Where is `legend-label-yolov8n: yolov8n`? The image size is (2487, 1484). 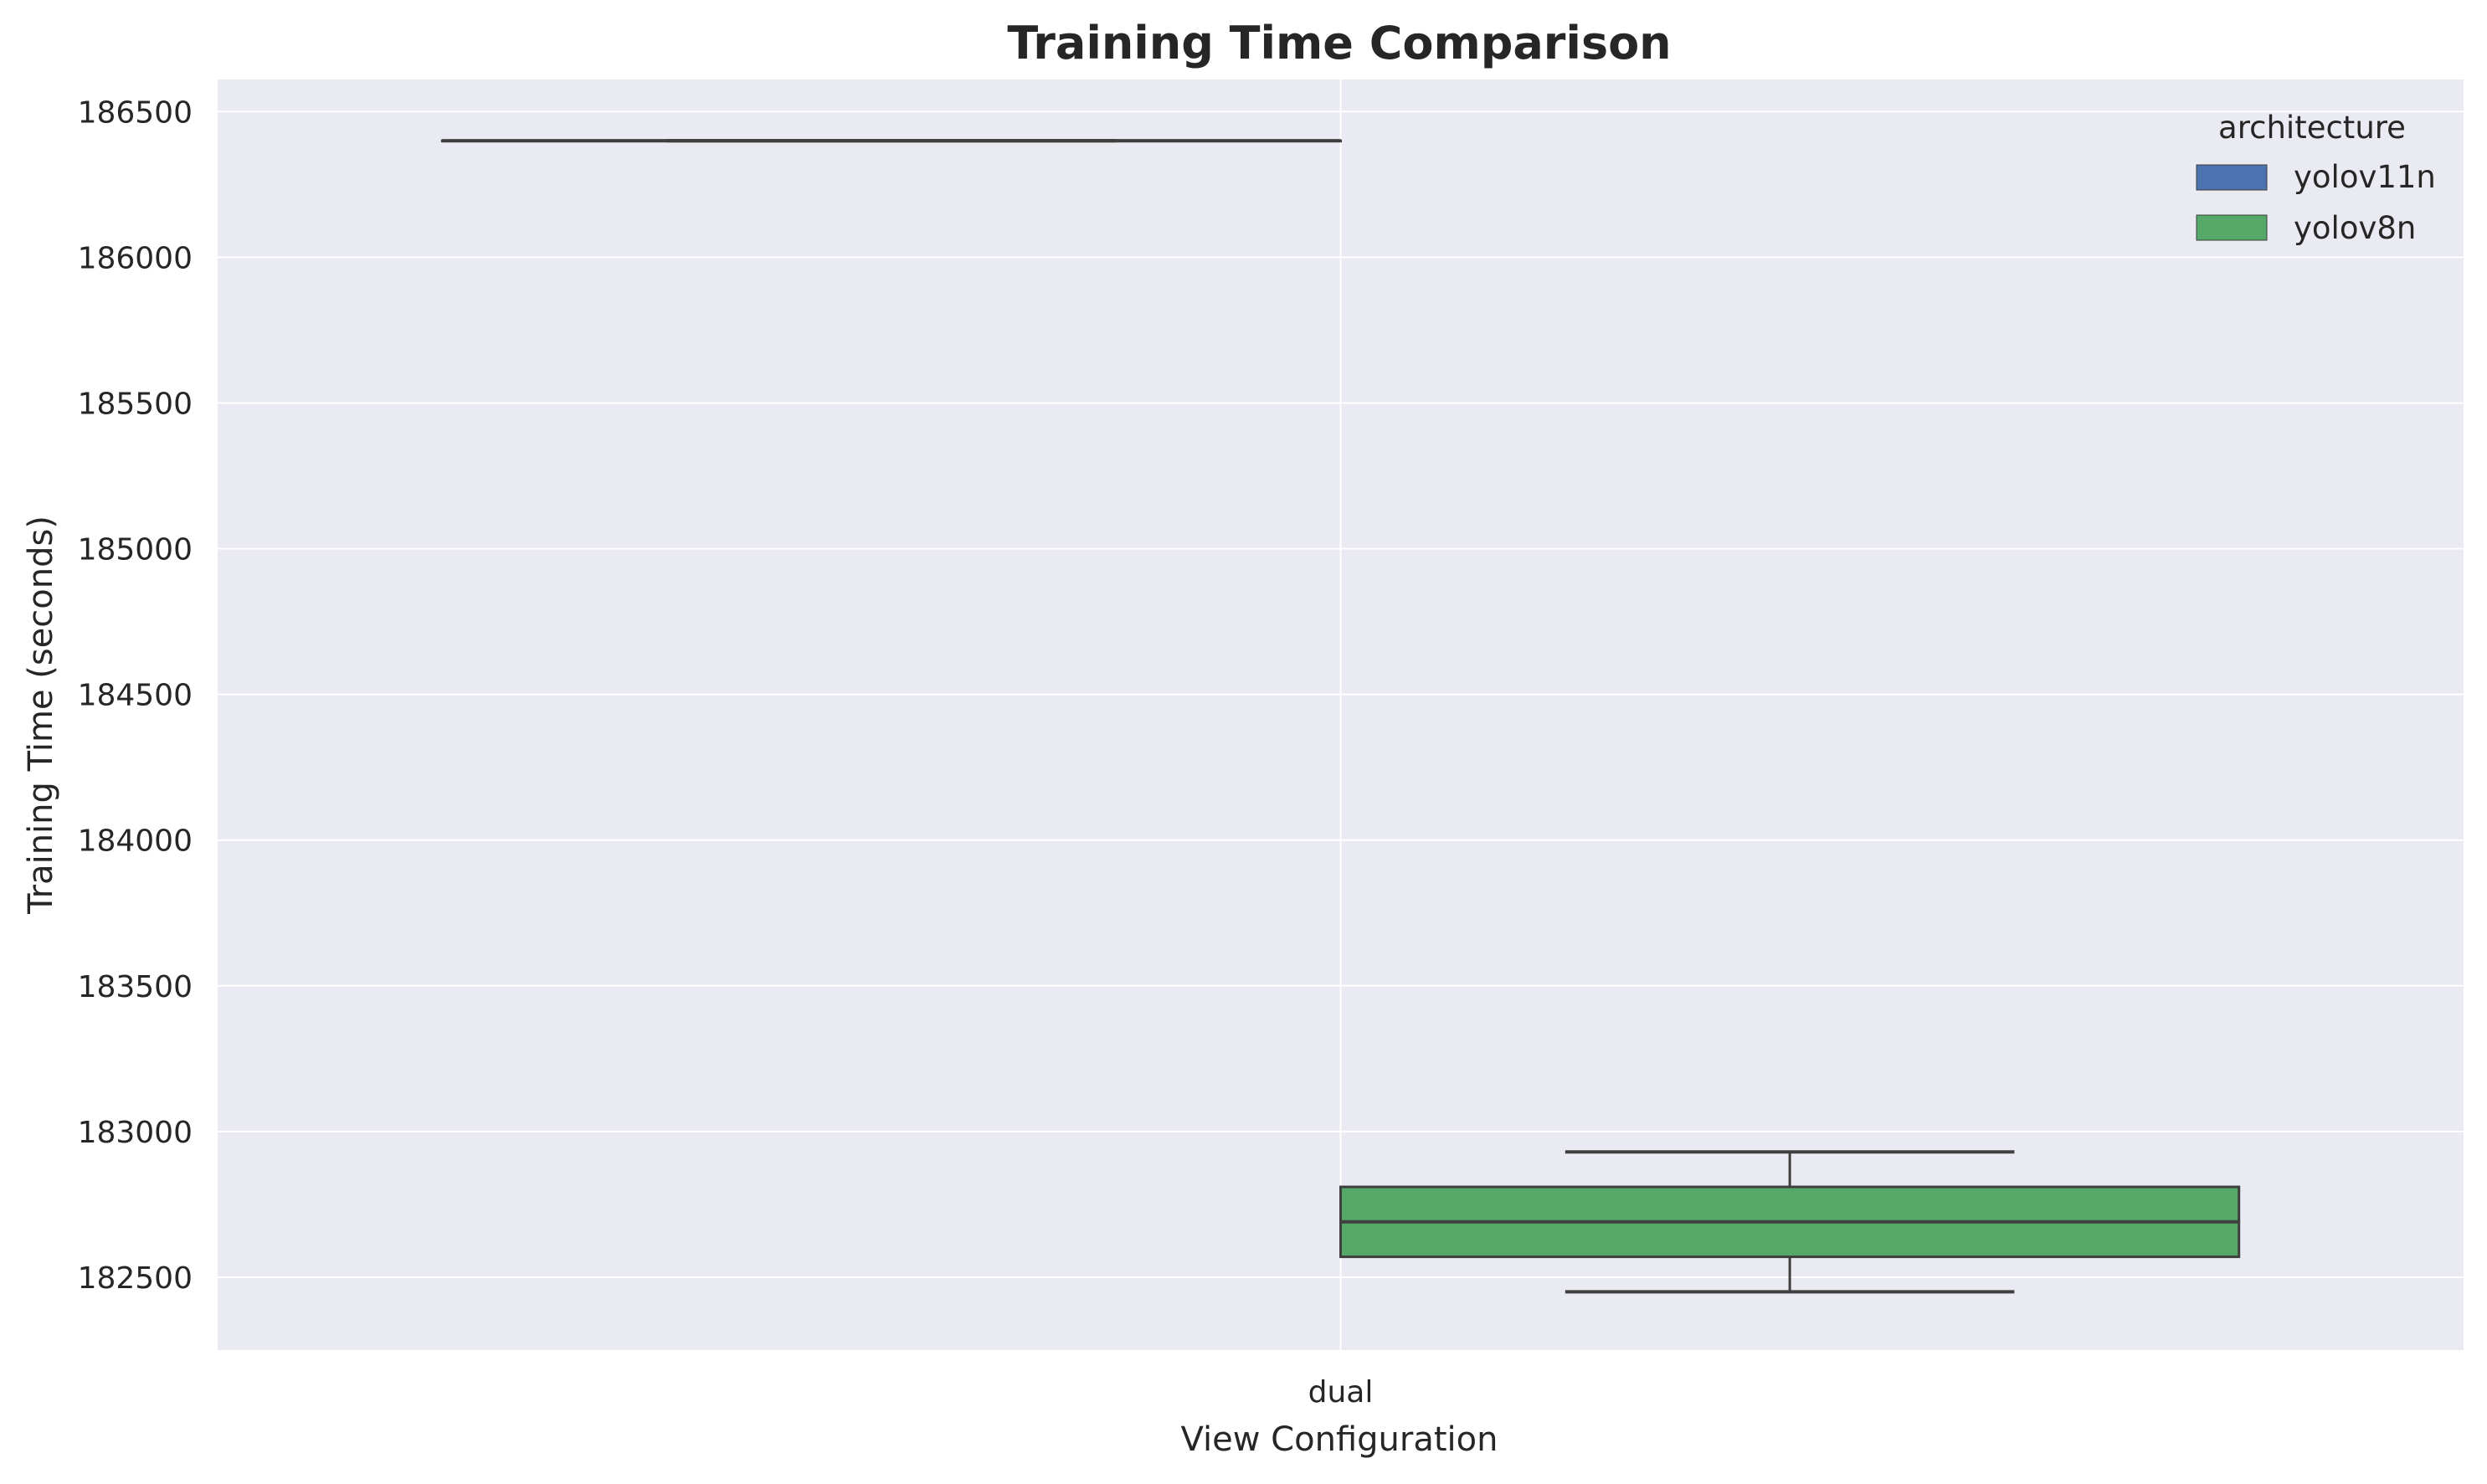 legend-label-yolov8n: yolov8n is located at coordinates (2355, 228).